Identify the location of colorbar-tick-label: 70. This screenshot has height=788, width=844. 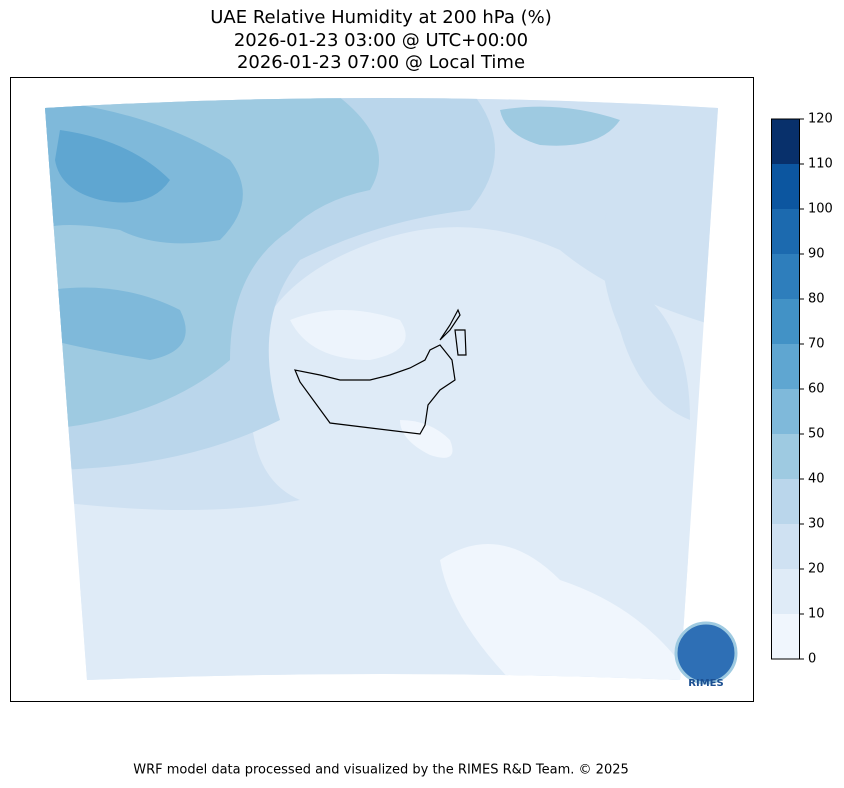
(816, 344).